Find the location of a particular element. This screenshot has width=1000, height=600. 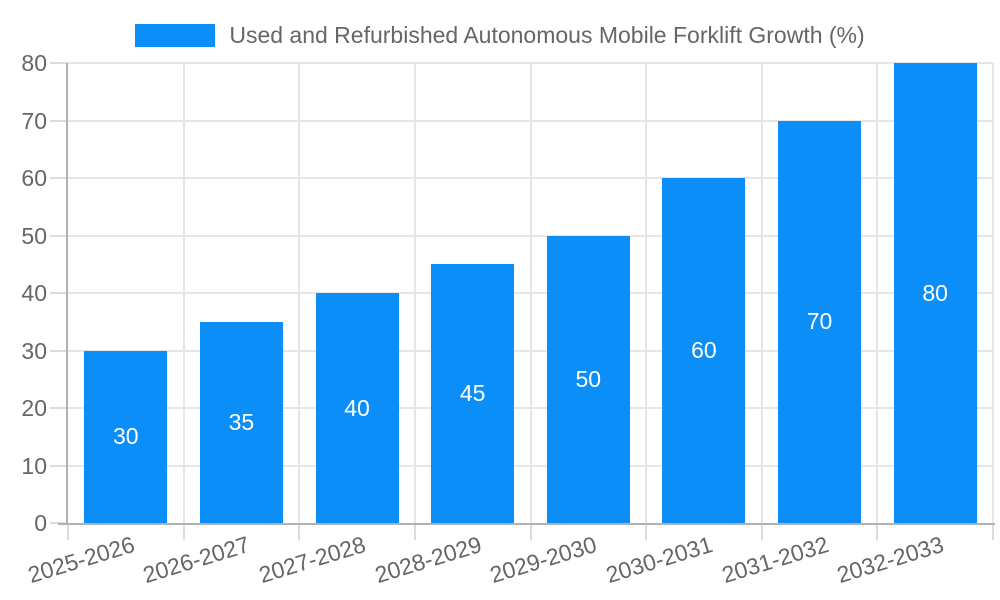

bar: 60 is located at coordinates (704, 350).